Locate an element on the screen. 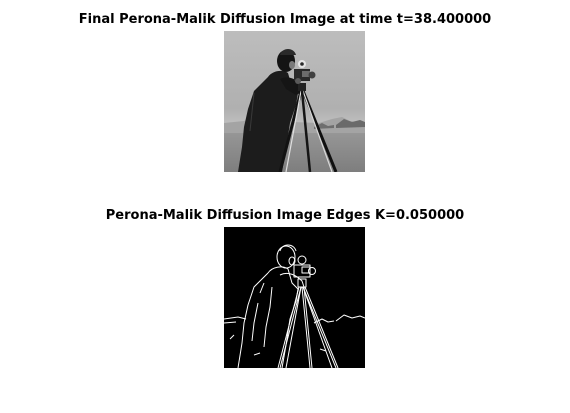  edge-image is located at coordinates (294, 297).